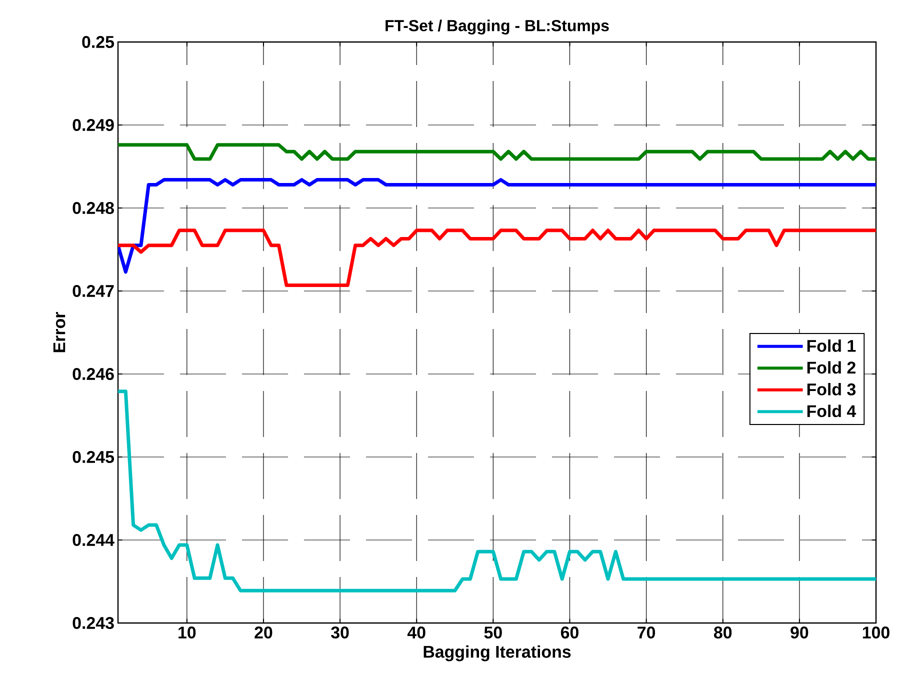 This screenshot has height=693, width=901. Describe the element at coordinates (831, 389) in the screenshot. I see `legend-label: Fold 3` at that location.